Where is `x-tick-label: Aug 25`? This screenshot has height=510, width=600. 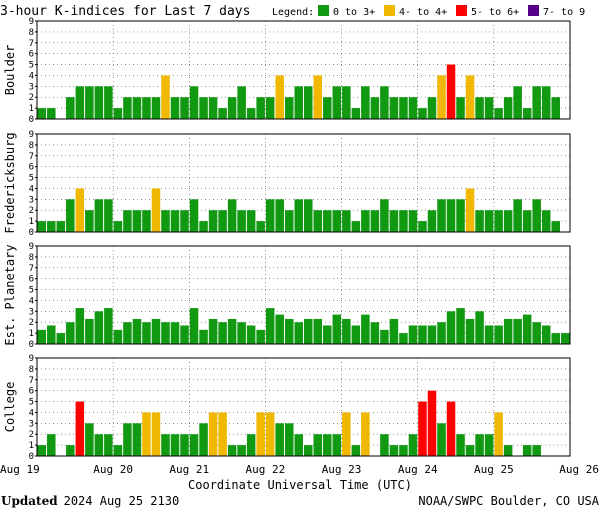
x-tick-label: Aug 25 is located at coordinates (494, 469).